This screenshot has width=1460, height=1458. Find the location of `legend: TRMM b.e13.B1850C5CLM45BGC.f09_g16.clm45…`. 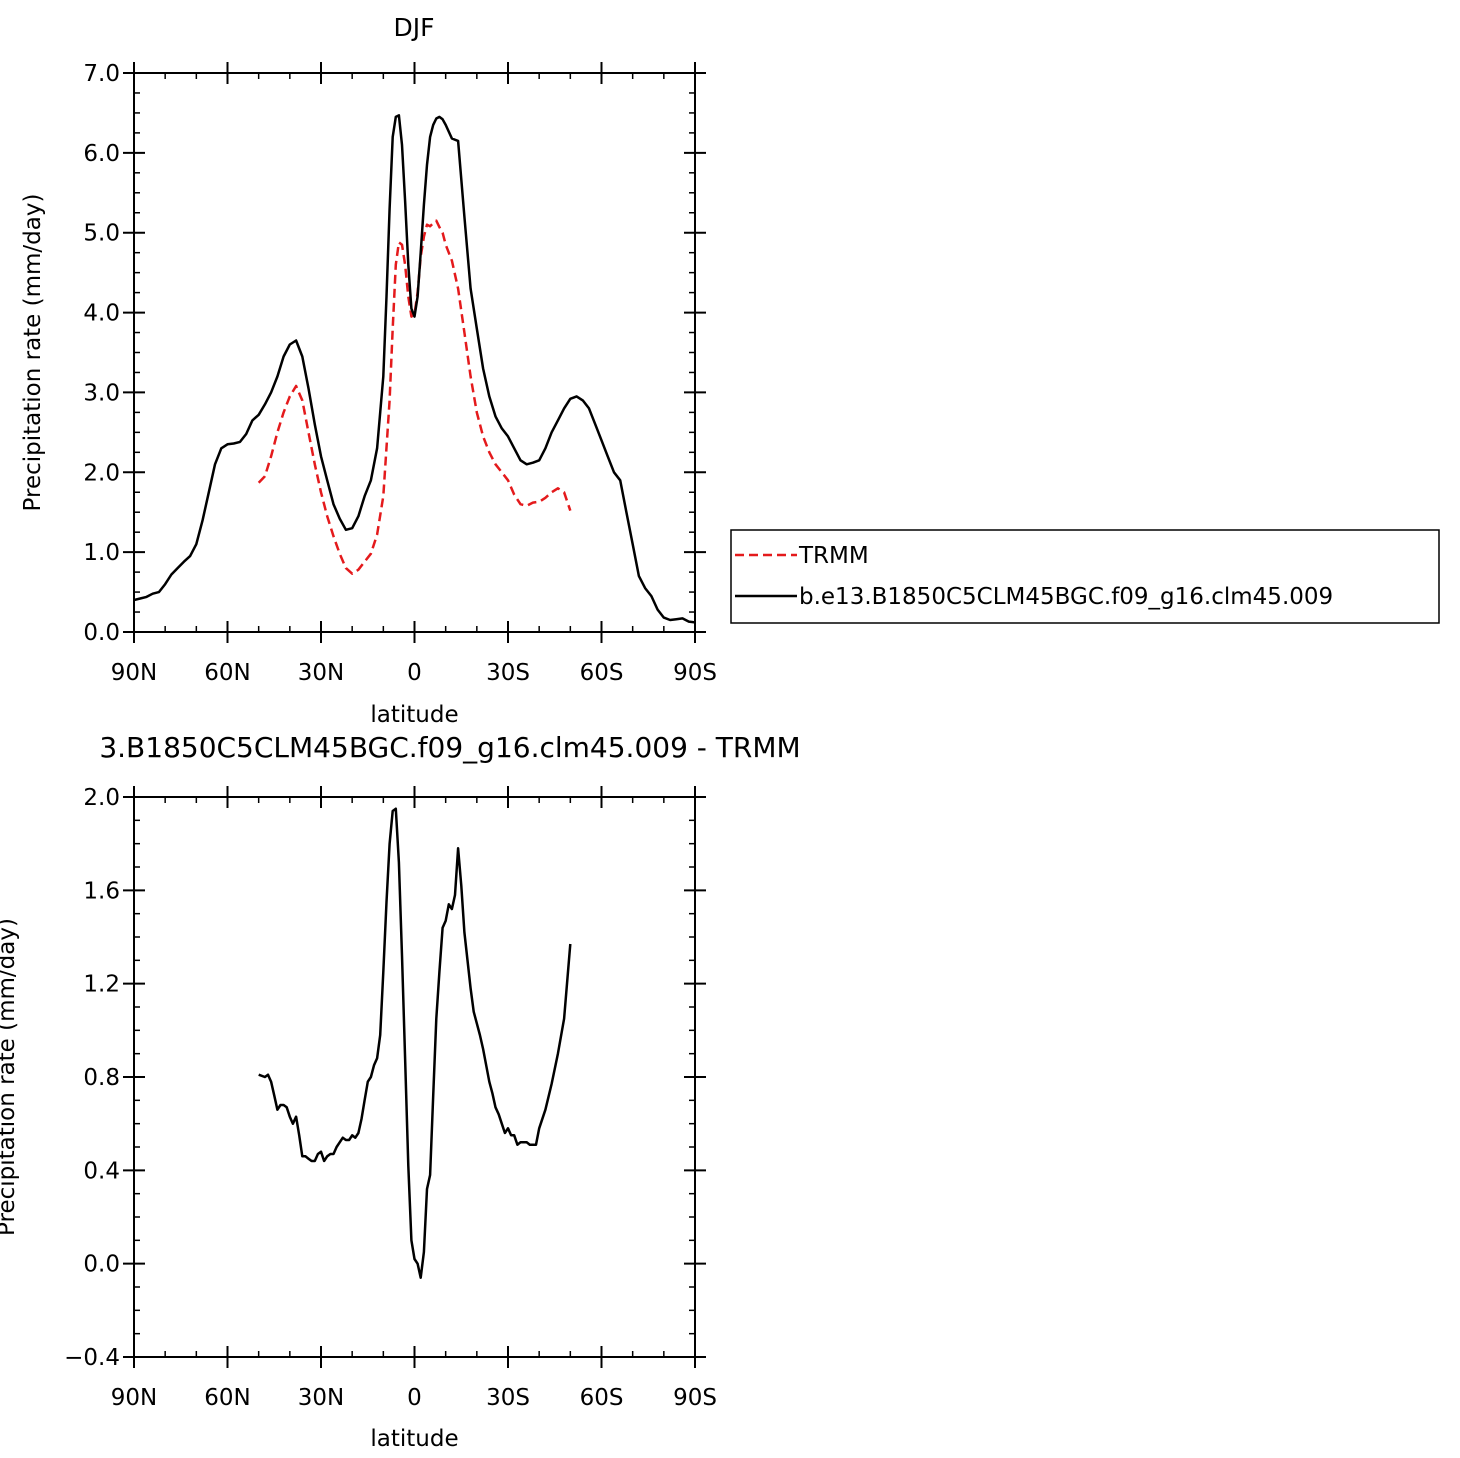

legend: TRMM b.e13.B1850C5CLM45BGC.f09_g16.clm45… is located at coordinates (1085, 576).